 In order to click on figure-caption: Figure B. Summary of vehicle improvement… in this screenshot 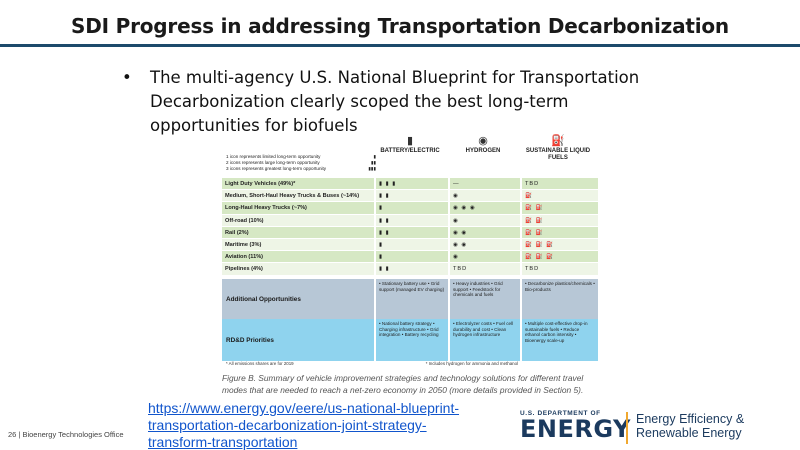, I will do `click(403, 384)`.